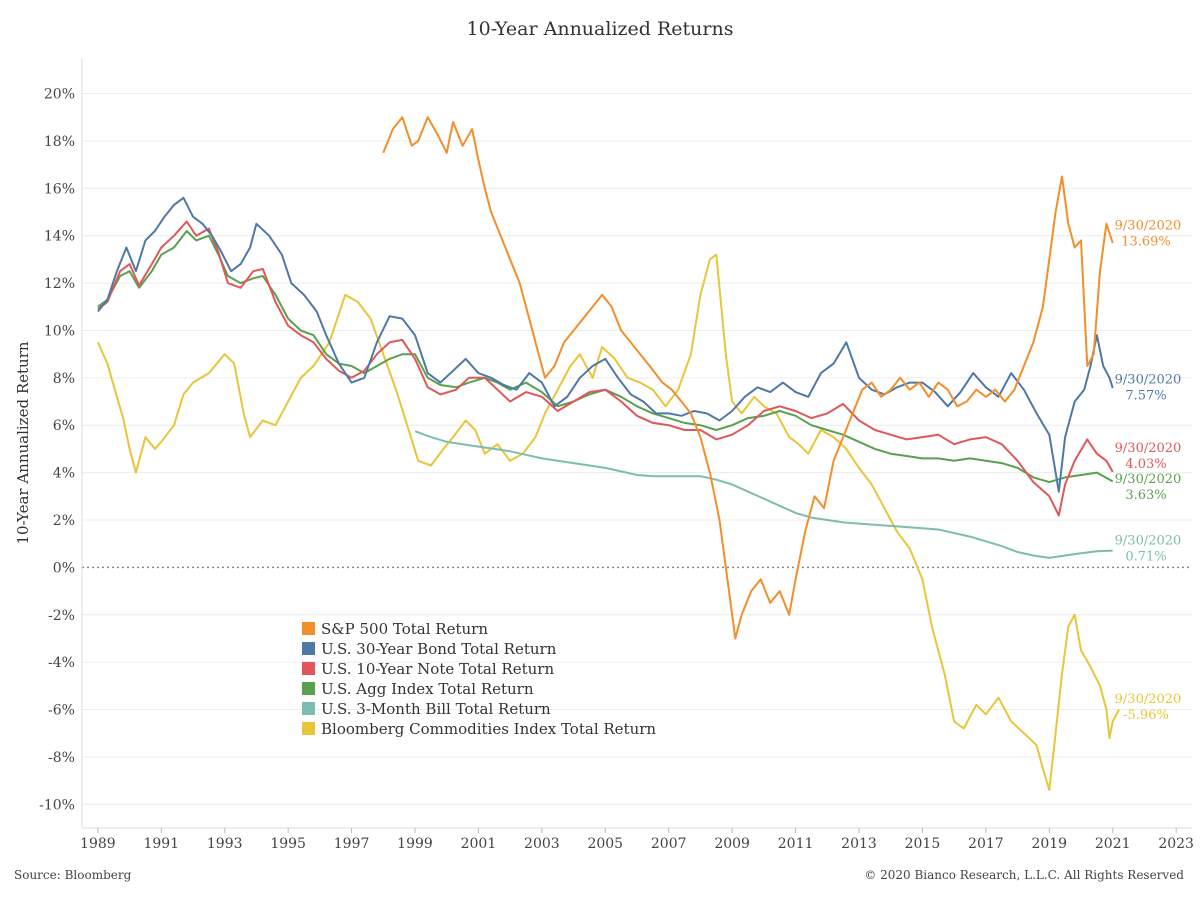 The width and height of the screenshot is (1200, 900). What do you see at coordinates (288, 844) in the screenshot?
I see `x-tick-label: 1995` at bounding box center [288, 844].